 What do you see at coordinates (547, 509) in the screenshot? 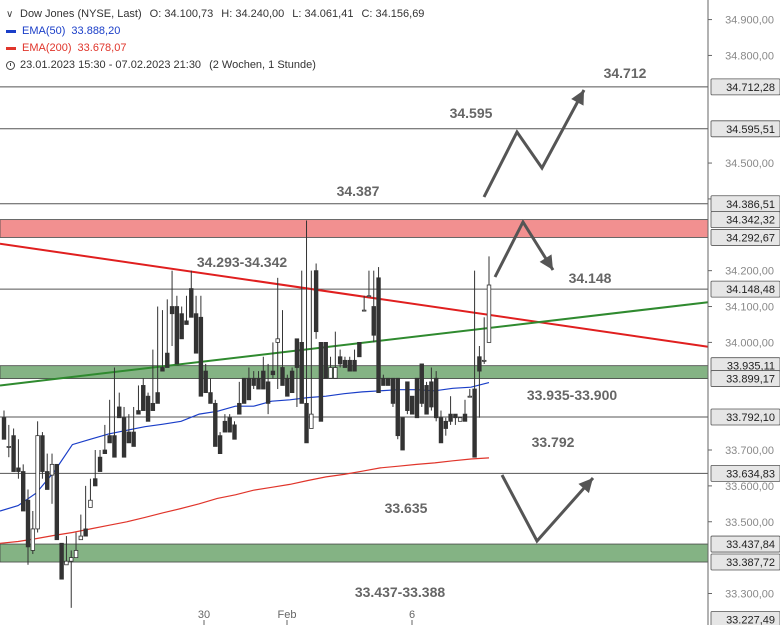
I see `bearish-scenario-arrow` at bounding box center [547, 509].